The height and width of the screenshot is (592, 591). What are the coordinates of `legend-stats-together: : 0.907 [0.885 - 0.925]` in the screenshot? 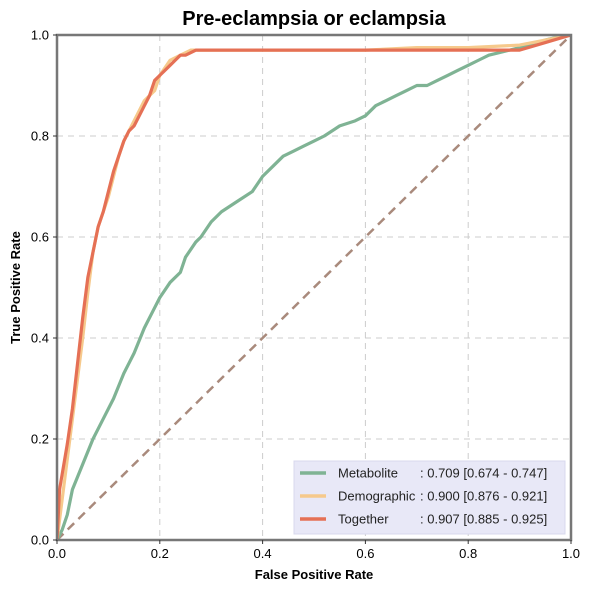 It's located at (483, 519).